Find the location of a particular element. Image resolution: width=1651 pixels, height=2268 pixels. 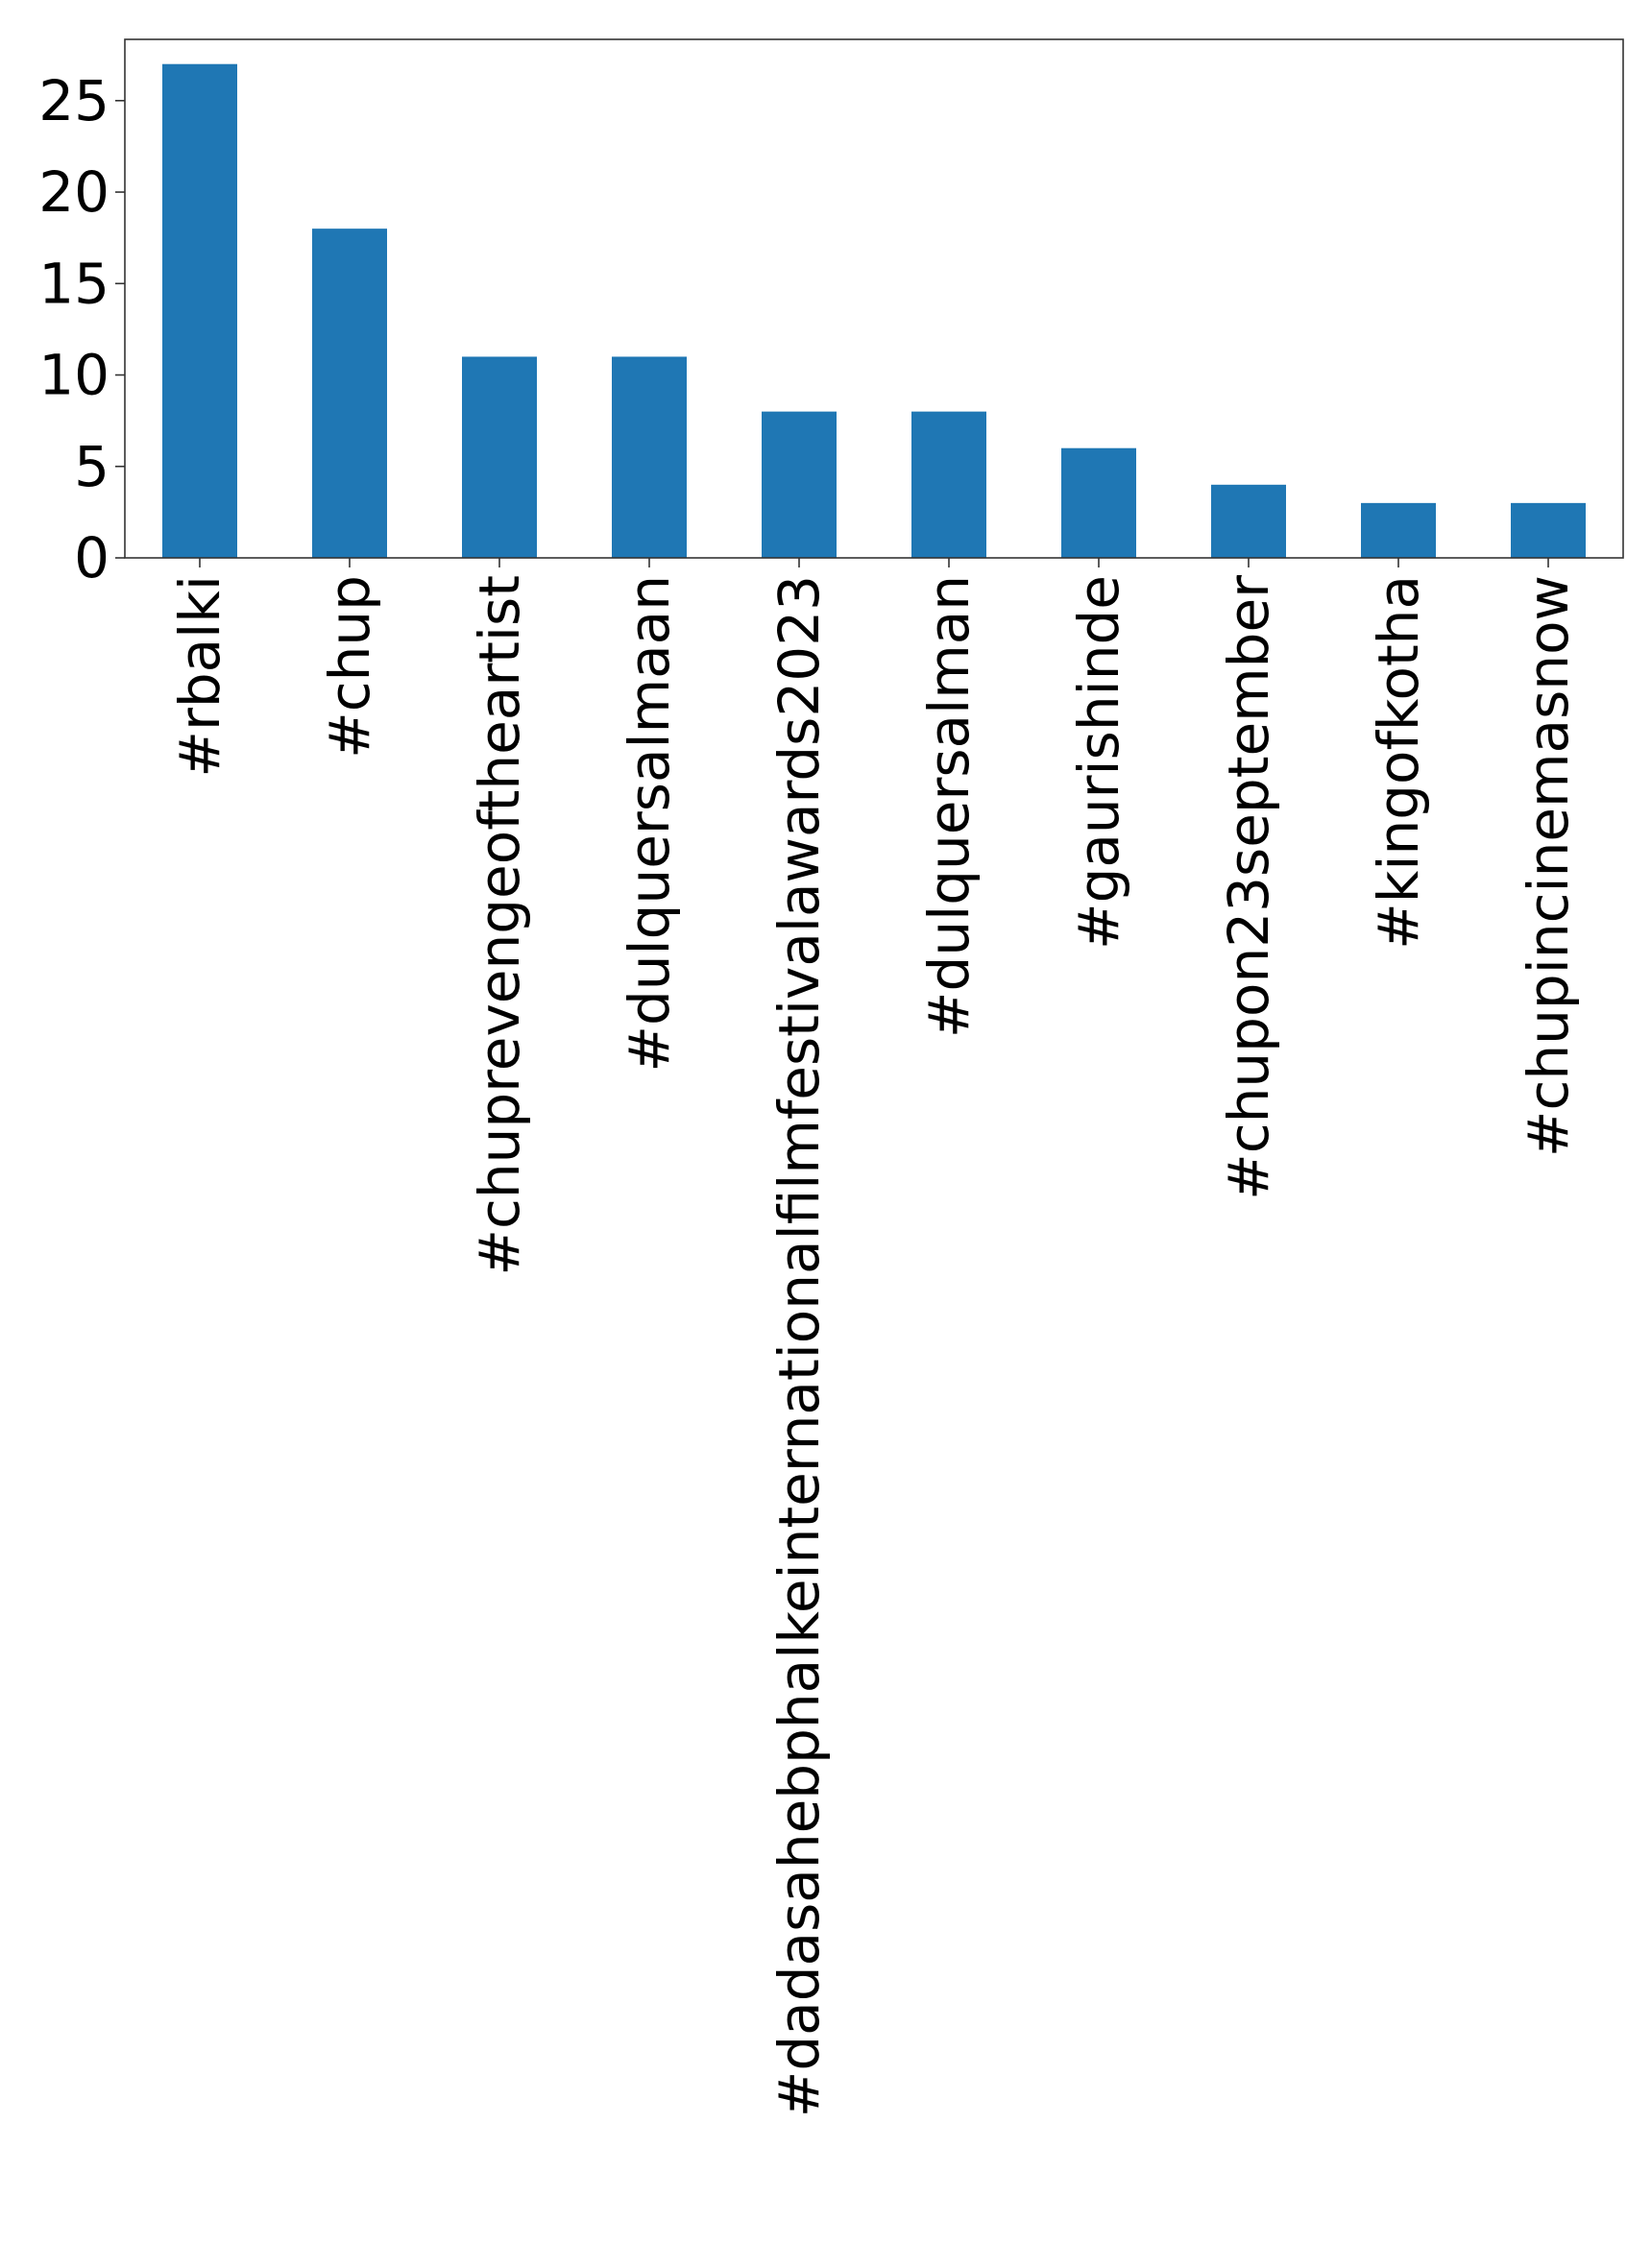

x-tick-label-6: #gaurishinde is located at coordinates (1099, 762).